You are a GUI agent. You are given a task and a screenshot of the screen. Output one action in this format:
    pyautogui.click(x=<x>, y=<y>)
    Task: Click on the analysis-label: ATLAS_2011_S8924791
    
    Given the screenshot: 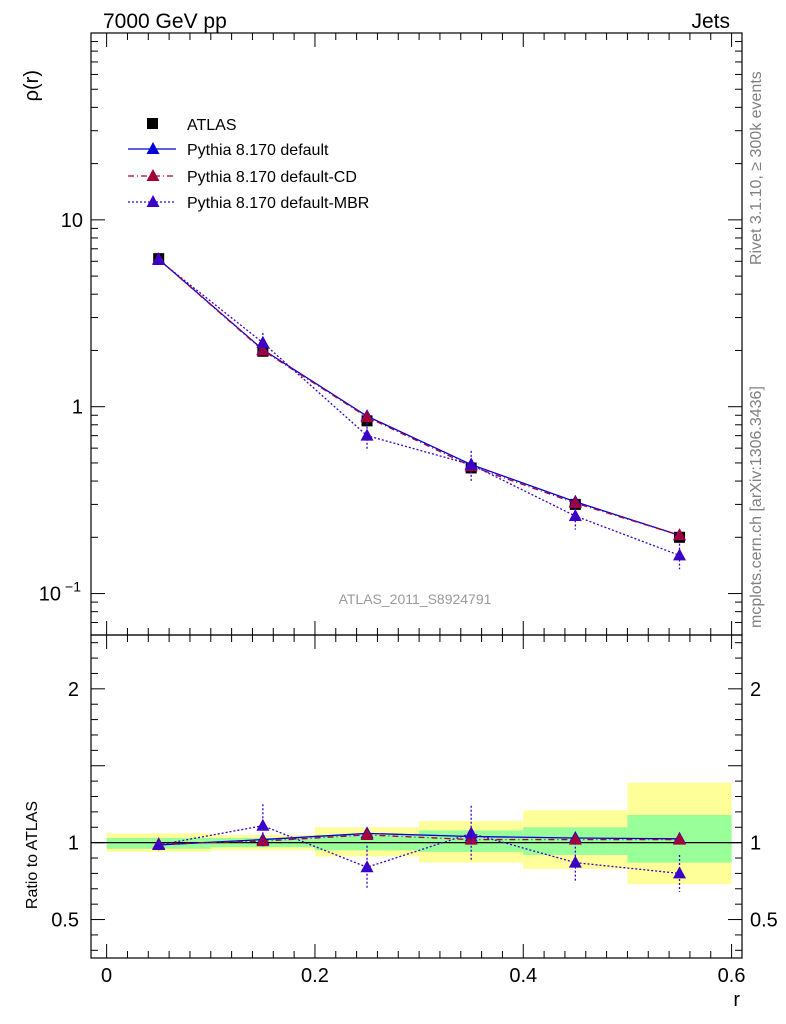 What is the action you would take?
    pyautogui.click(x=415, y=599)
    